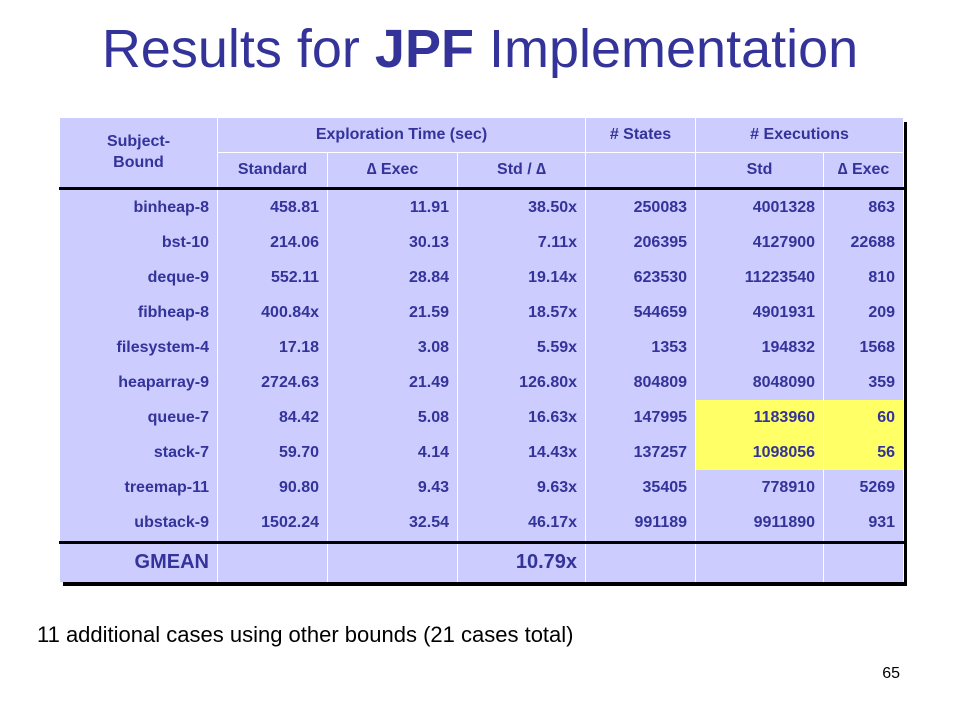 This screenshot has width=960, height=720. Describe the element at coordinates (272, 453) in the screenshot. I see `cell-standard: 59.70` at that location.